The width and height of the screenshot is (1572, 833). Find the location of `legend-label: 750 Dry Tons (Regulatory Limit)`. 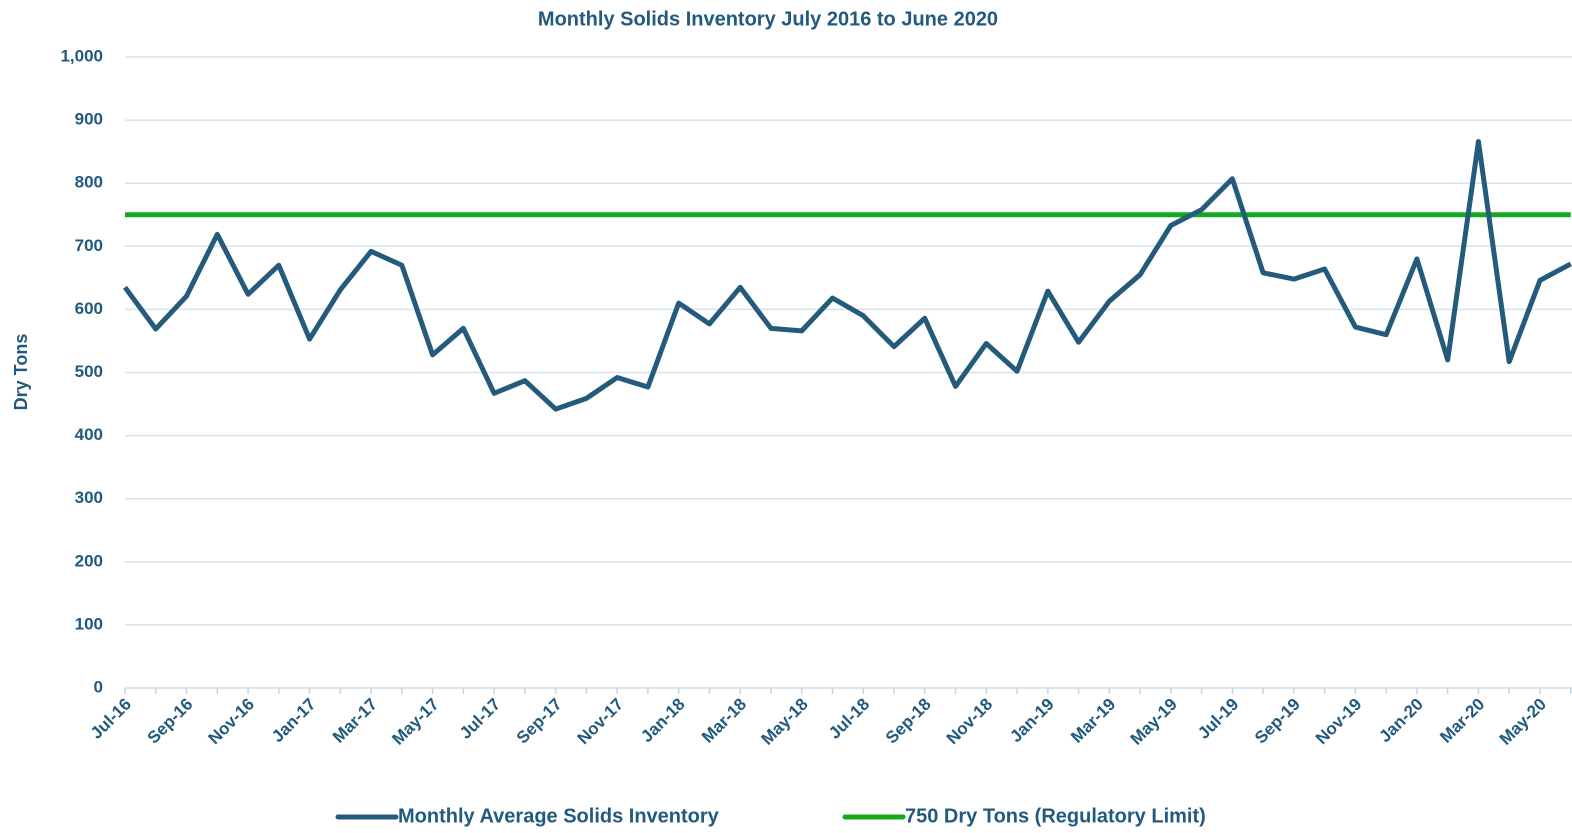

legend-label: 750 Dry Tons (Regulatory Limit) is located at coordinates (1055, 816).